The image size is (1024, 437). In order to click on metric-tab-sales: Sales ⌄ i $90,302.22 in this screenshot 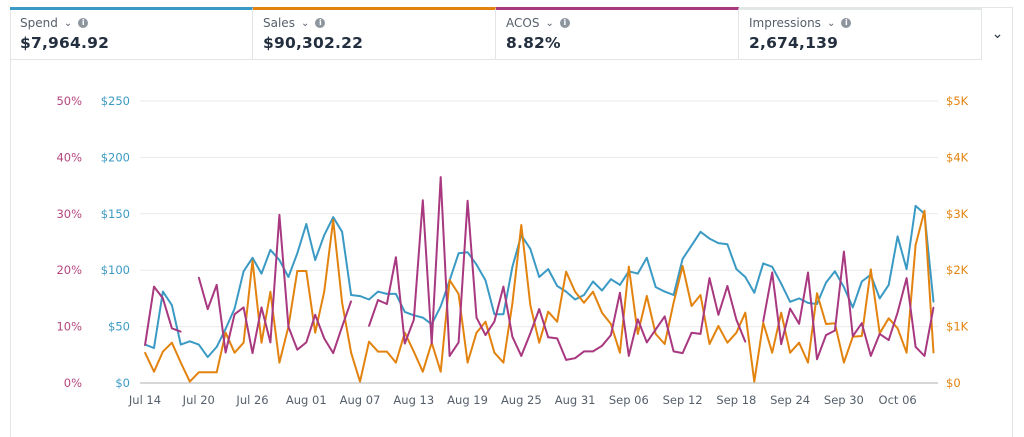, I will do `click(374, 33)`.